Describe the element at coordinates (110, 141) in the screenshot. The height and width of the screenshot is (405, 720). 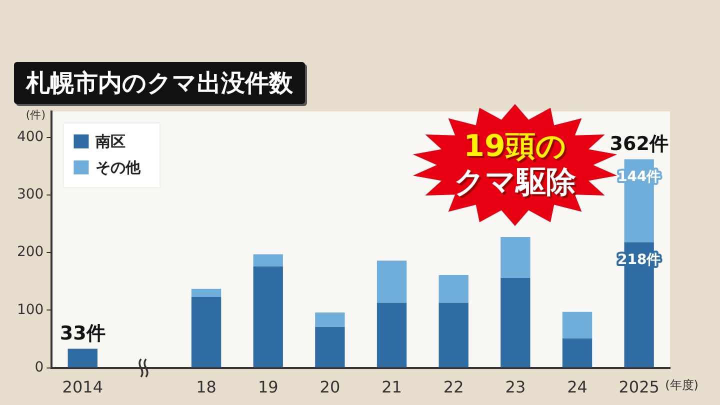
I see `legend-label: 南区` at that location.